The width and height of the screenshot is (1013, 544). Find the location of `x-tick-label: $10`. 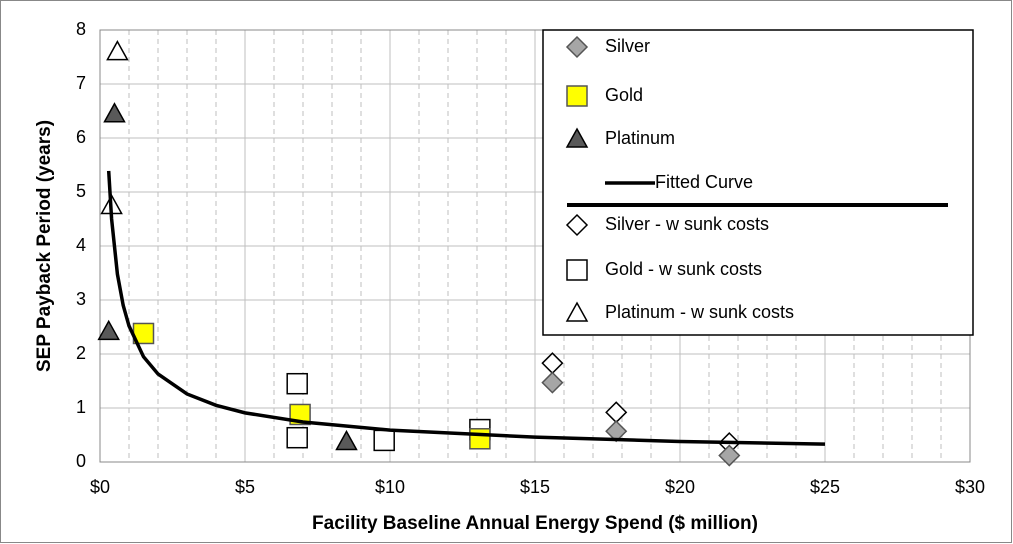

x-tick-label: $10 is located at coordinates (390, 487).